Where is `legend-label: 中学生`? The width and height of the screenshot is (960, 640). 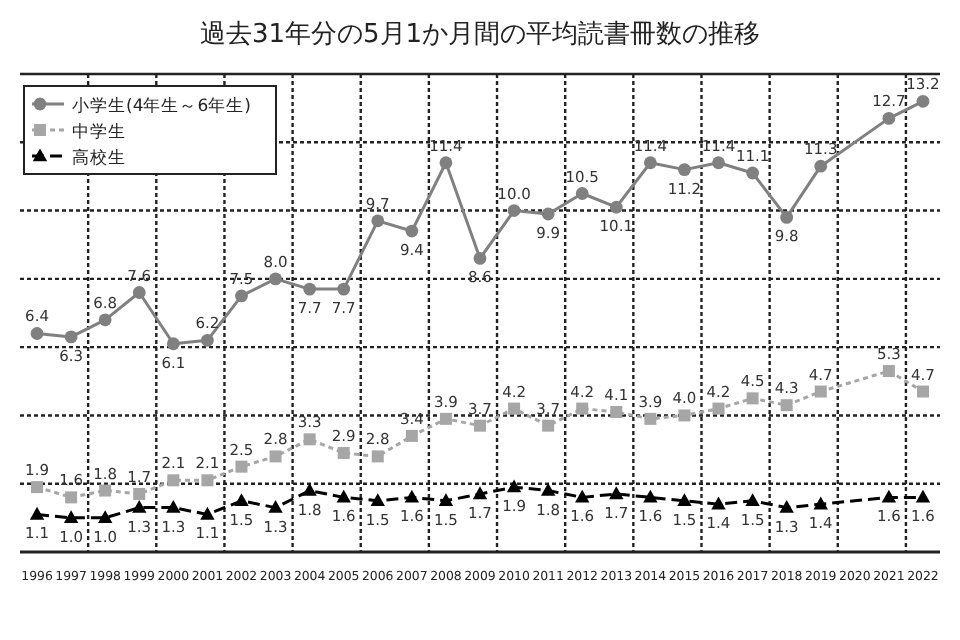
legend-label: 中学生 is located at coordinates (99, 132).